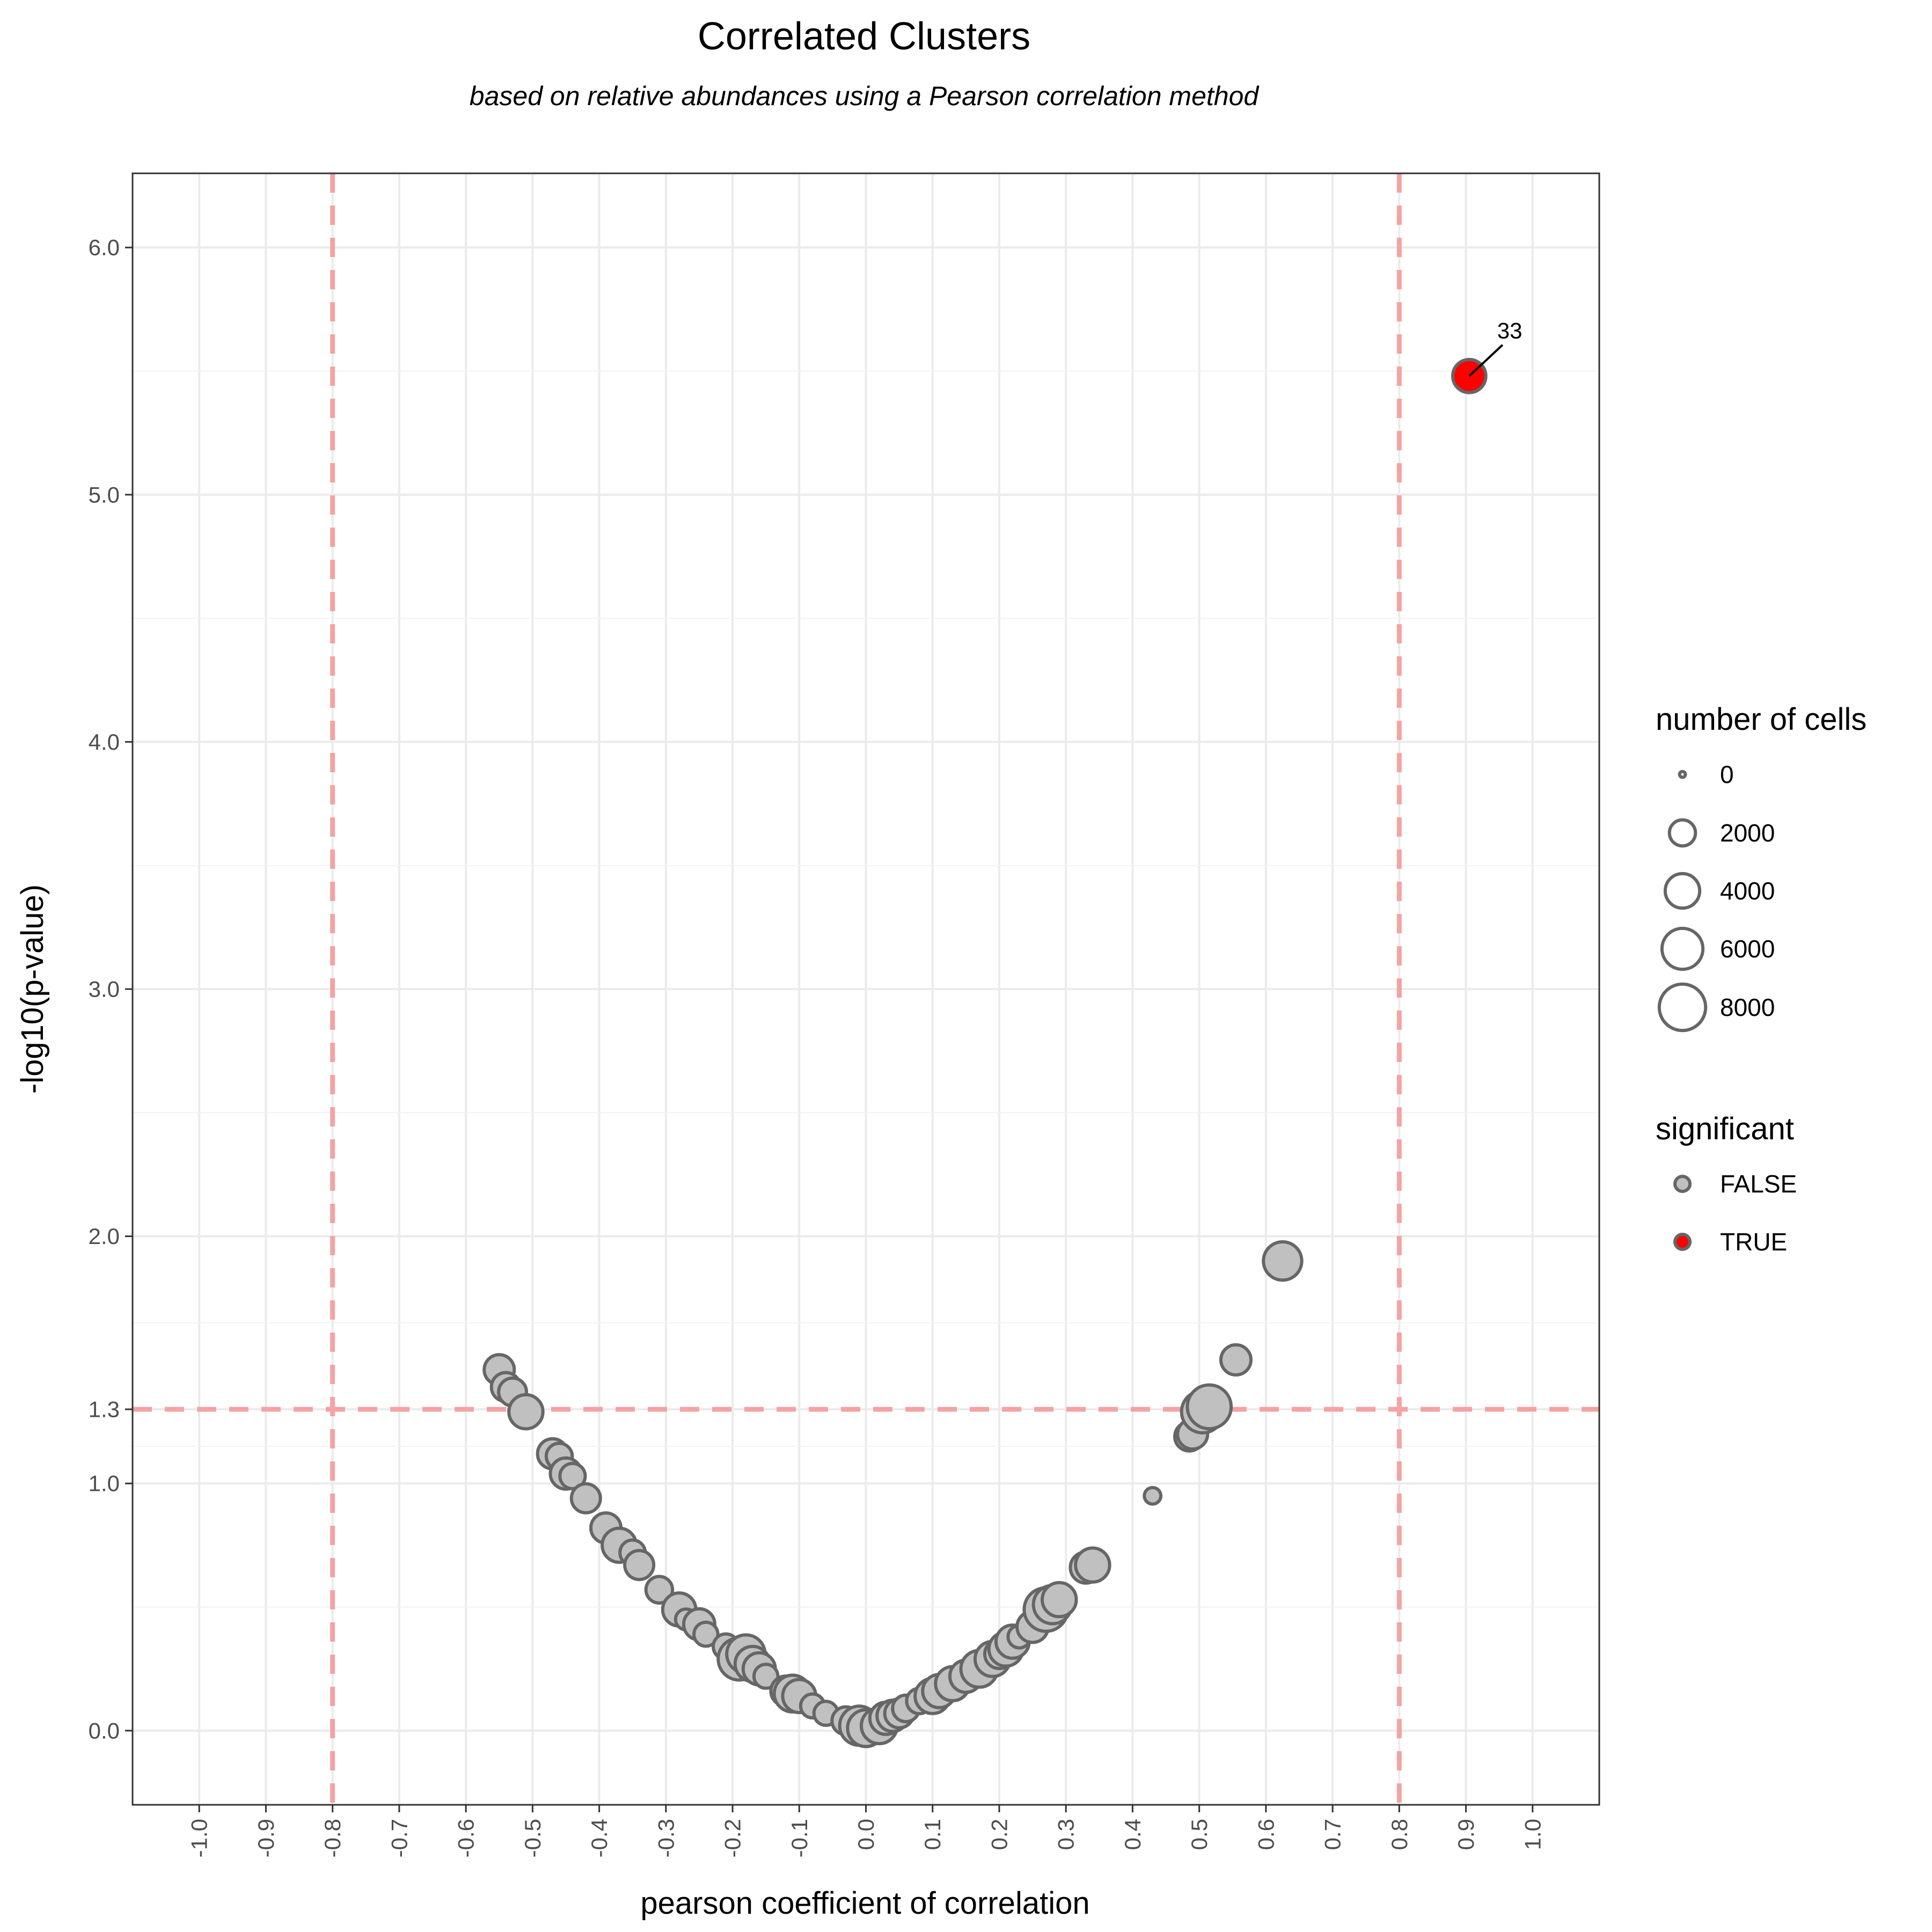 This screenshot has width=1932, height=1932. What do you see at coordinates (266, 1838) in the screenshot?
I see `x-tick-label: -0.9` at bounding box center [266, 1838].